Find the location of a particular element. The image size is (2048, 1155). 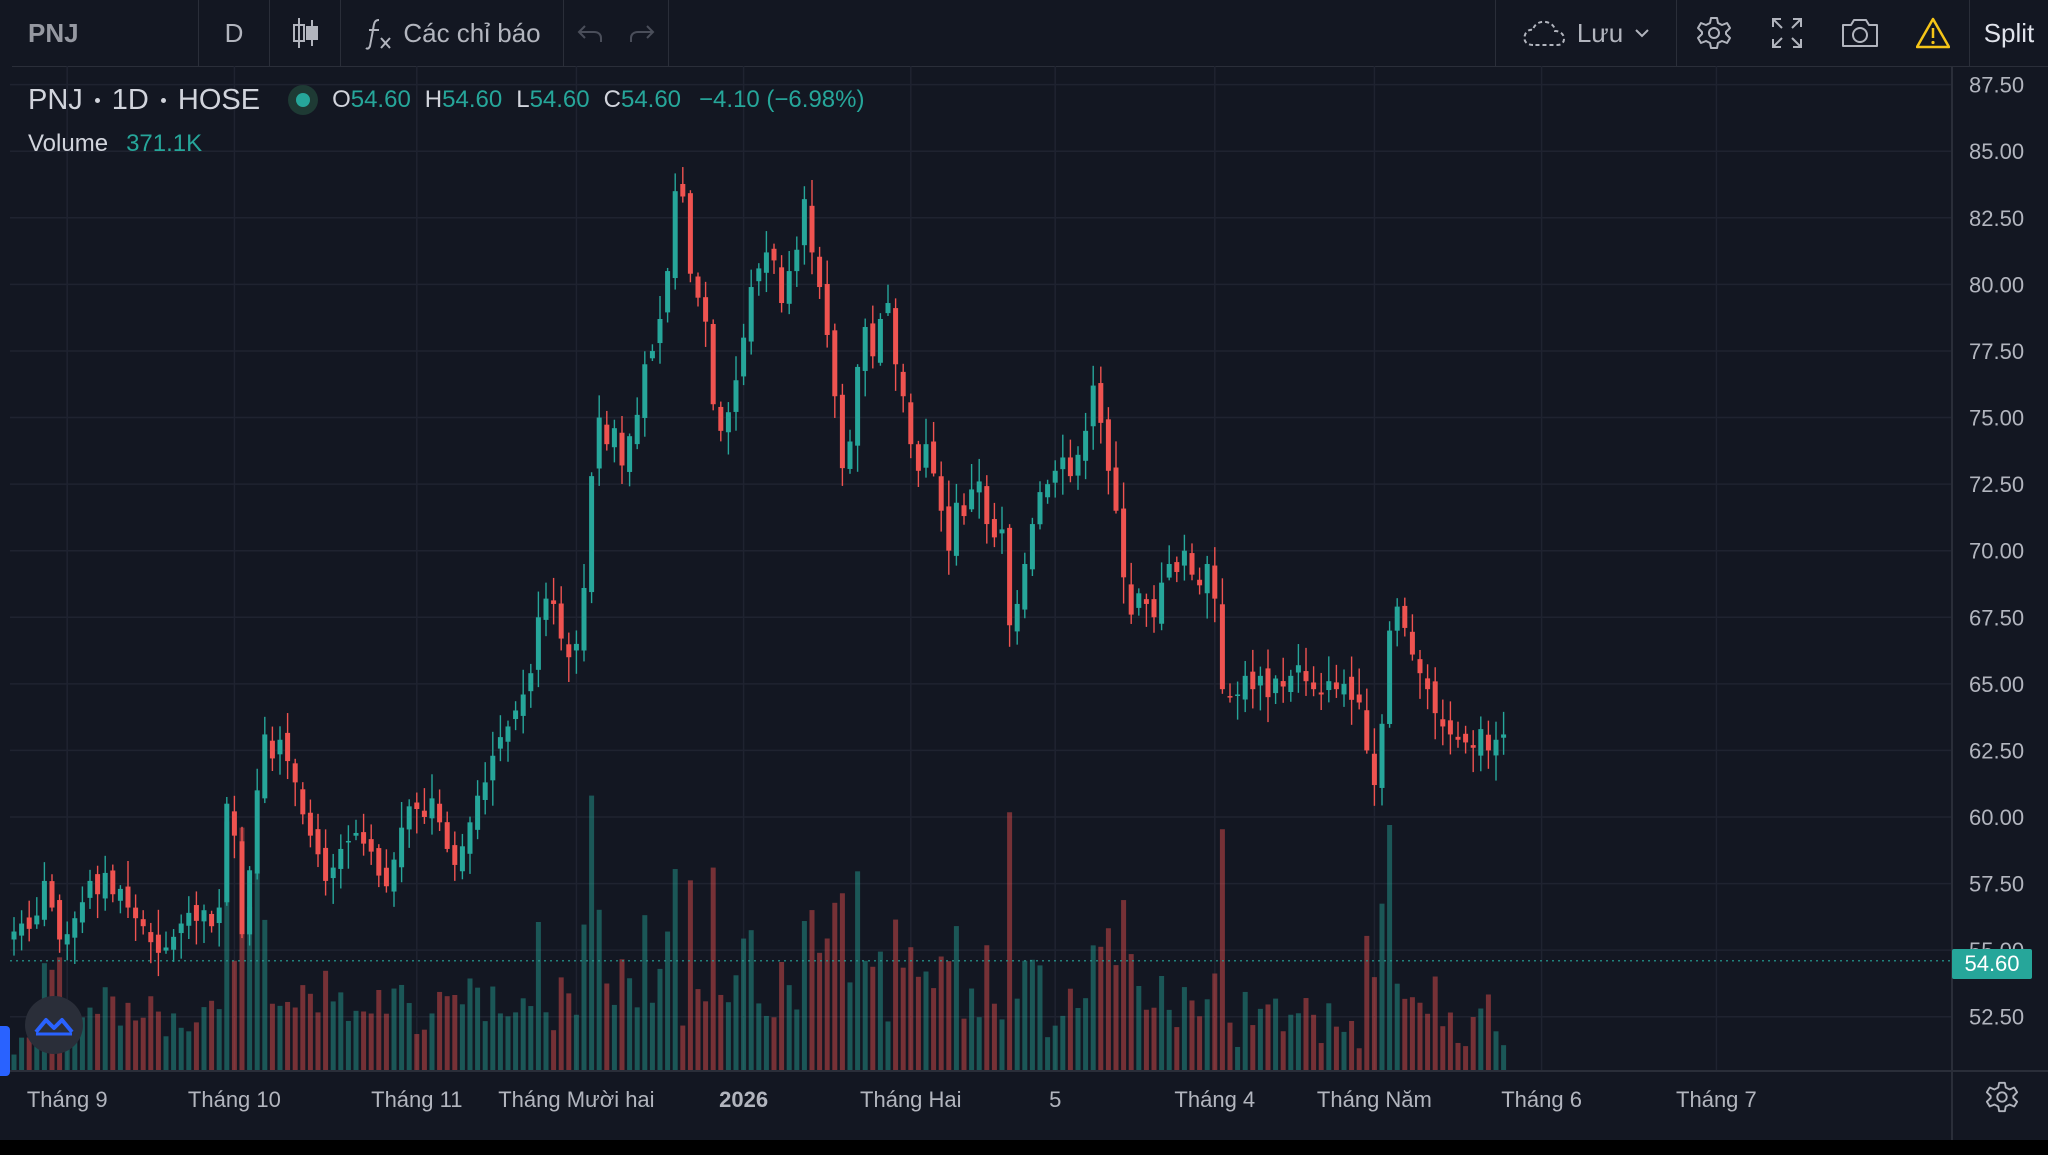

price-tick-label: 62.50 is located at coordinates (1996, 750).